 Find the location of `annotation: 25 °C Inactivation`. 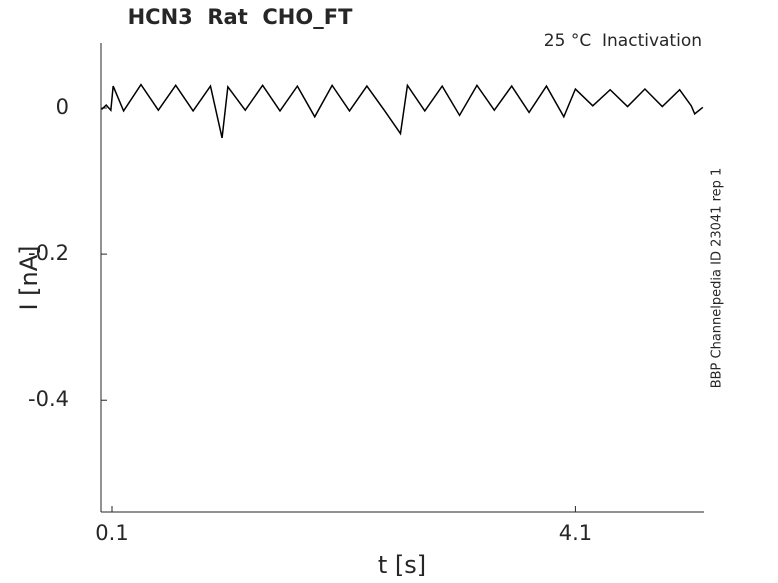

annotation: 25 °C Inactivation is located at coordinates (623, 41).